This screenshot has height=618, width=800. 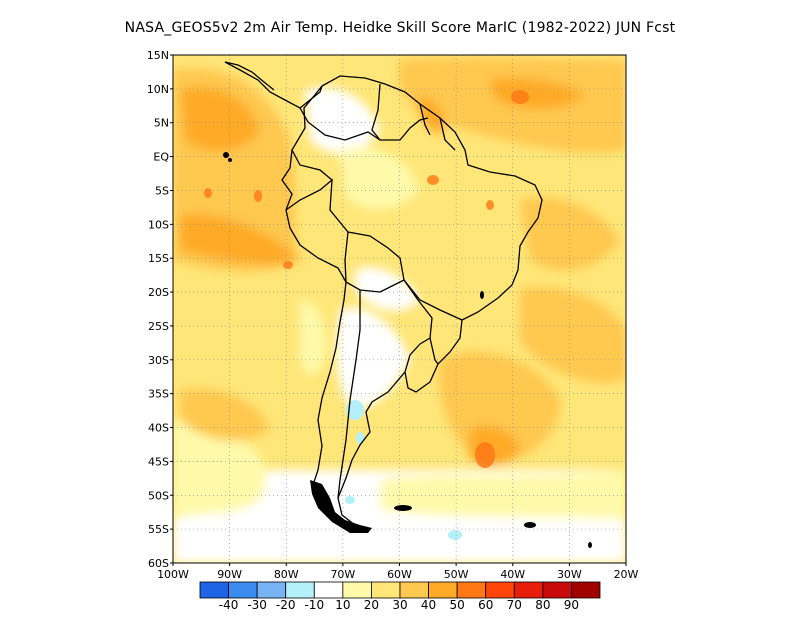 I want to click on legend-tick-labels: -40 -30 -20 -10 10 20 30 40 50 60 70 80 90, so click(x=400, y=606).